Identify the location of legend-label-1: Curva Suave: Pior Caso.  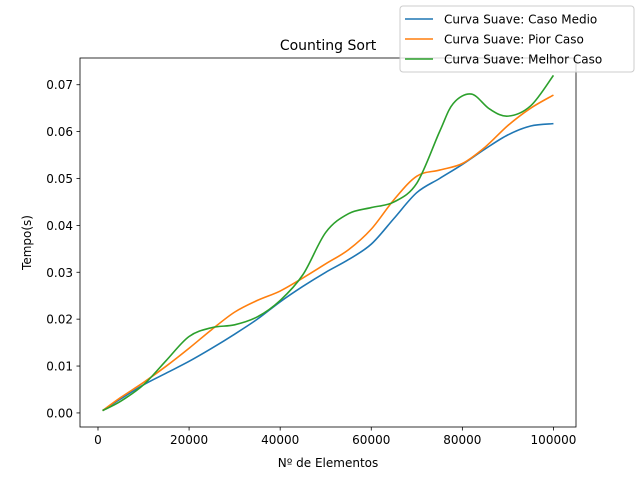
(514, 40).